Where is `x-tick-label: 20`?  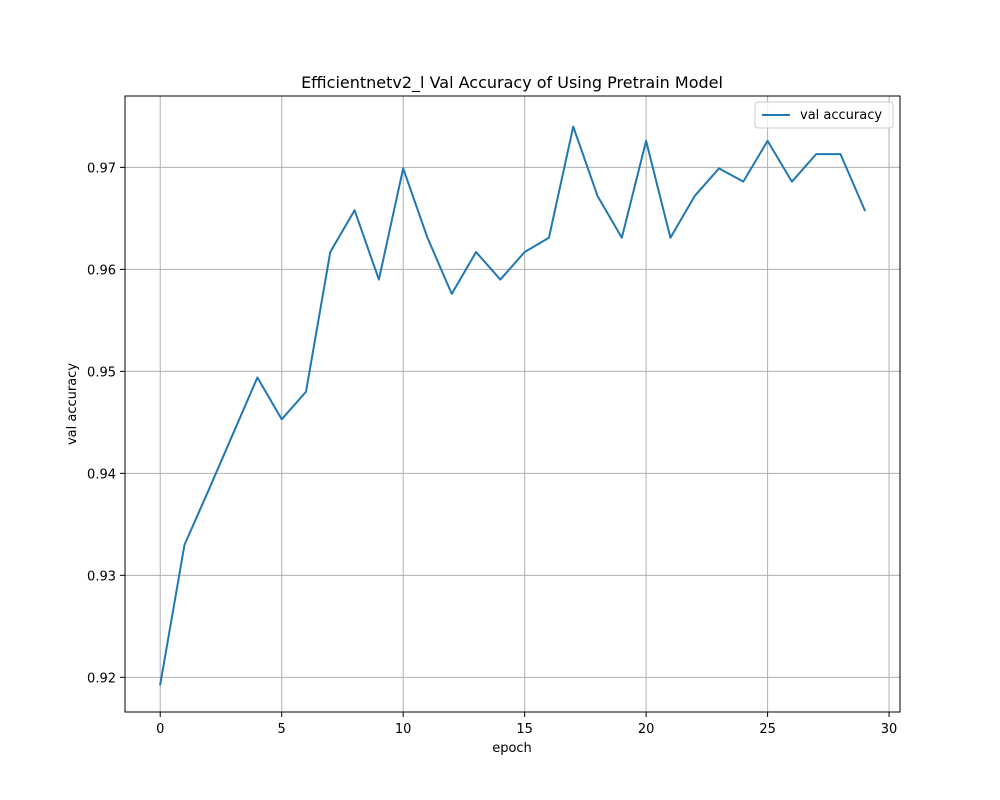 x-tick-label: 20 is located at coordinates (646, 729).